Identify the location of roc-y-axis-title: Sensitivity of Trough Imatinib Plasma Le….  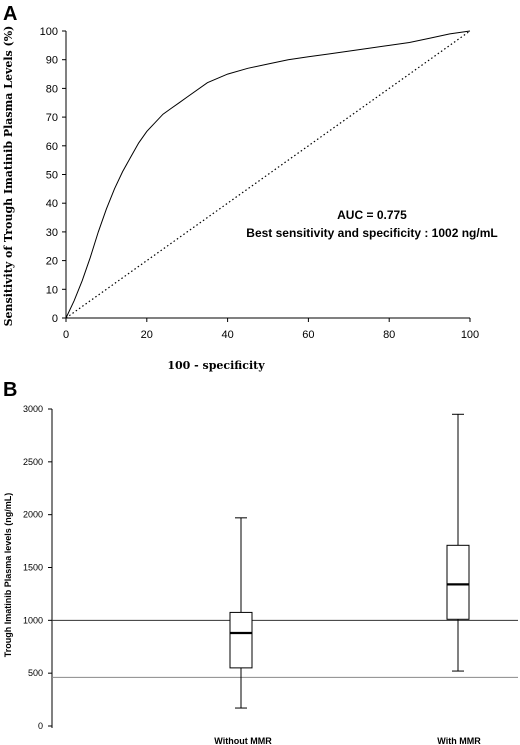
(8, 176).